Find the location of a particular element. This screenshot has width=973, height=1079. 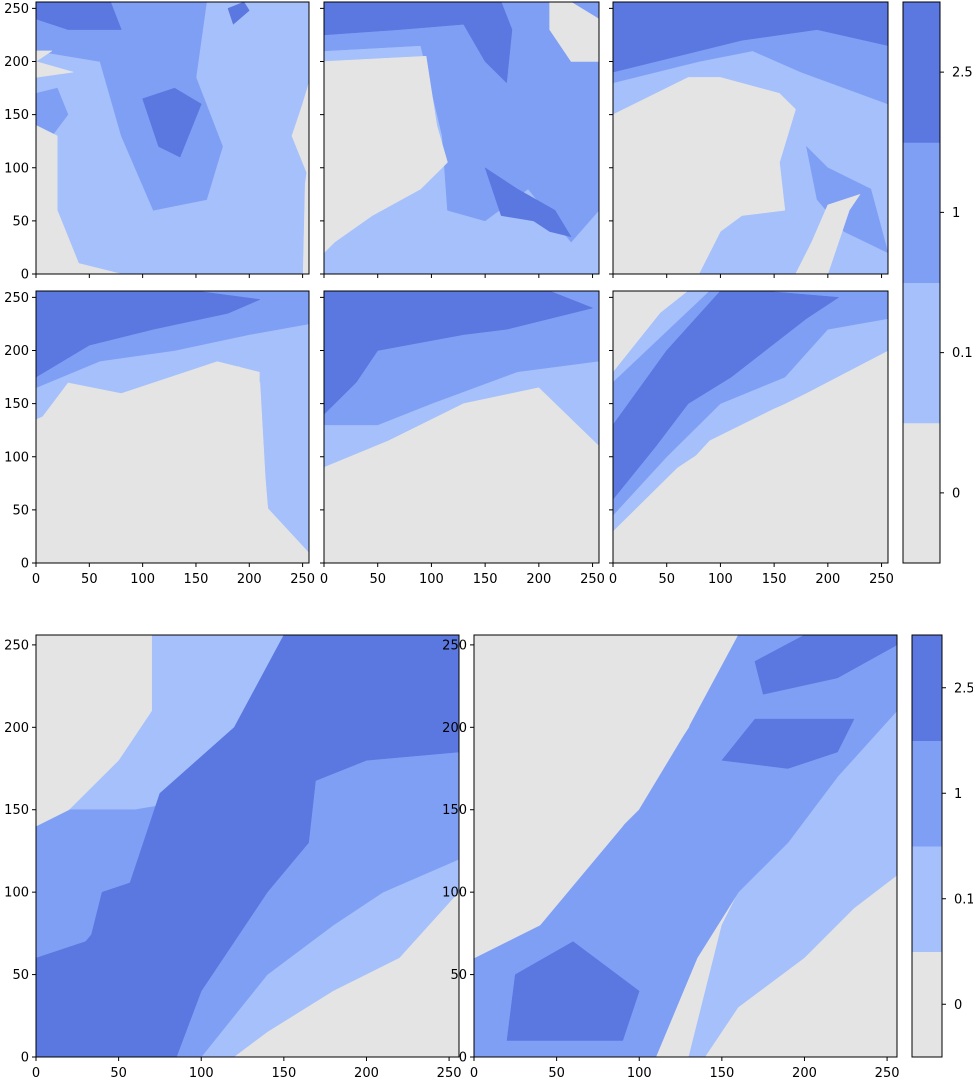

subplot-top-row2-col3: 0 50 100 150 200 250 is located at coordinates (751, 438).